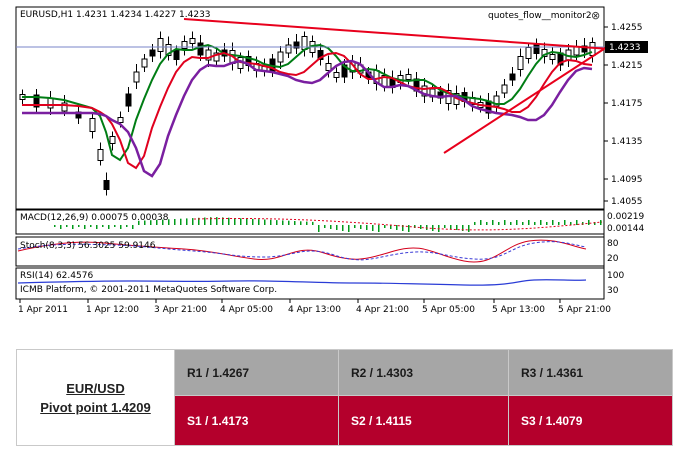 The image size is (688, 449). I want to click on support-s3: S3 / 1.4079, so click(590, 420).